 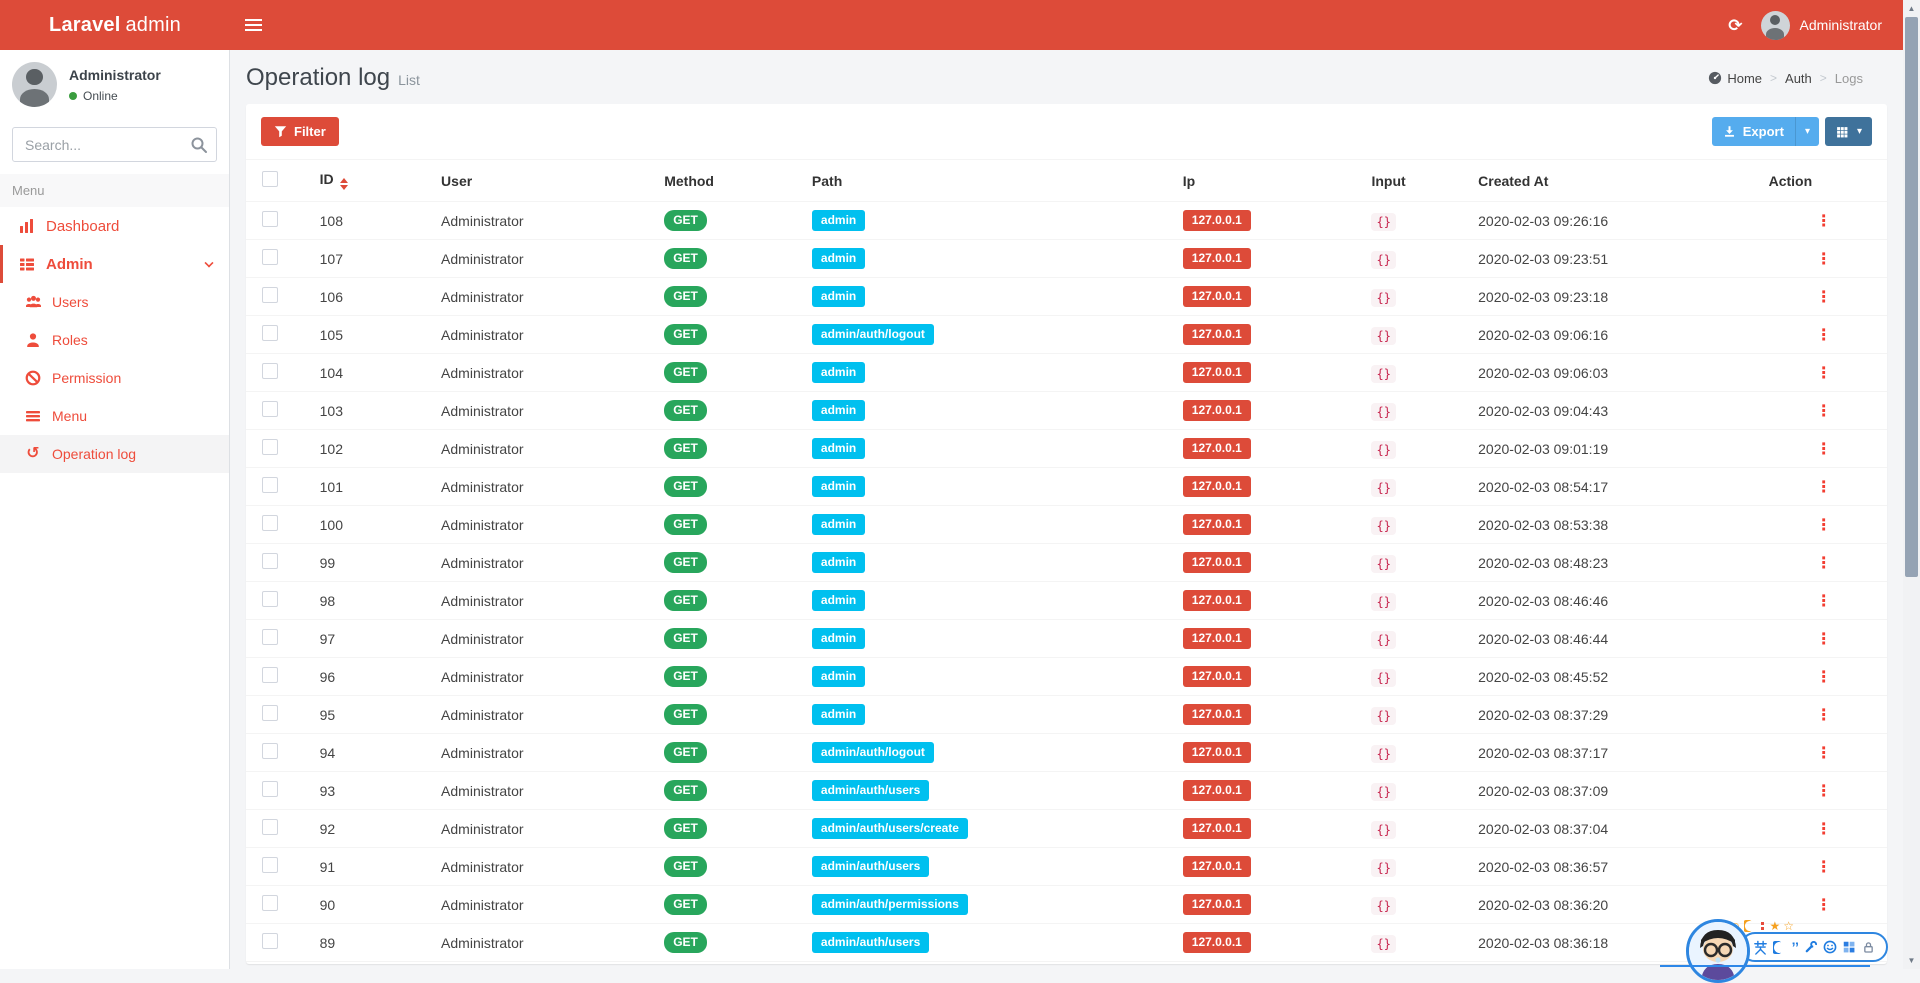 I want to click on sogou-avatar, so click(x=1718, y=951).